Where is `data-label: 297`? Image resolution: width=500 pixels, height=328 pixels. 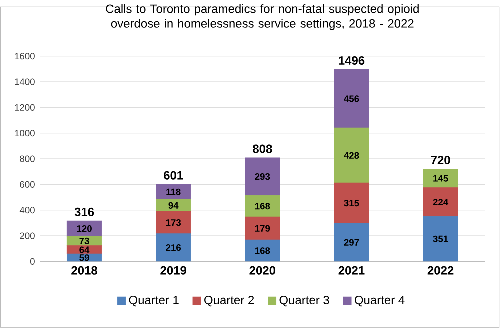 data-label: 297 is located at coordinates (352, 242).